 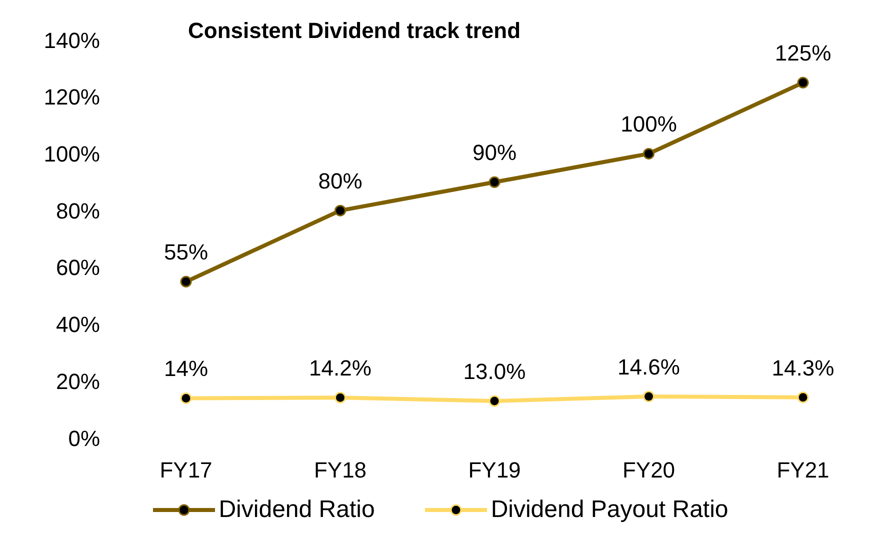 I want to click on chart-title: Consistent Dividend track trend, so click(x=354, y=31).